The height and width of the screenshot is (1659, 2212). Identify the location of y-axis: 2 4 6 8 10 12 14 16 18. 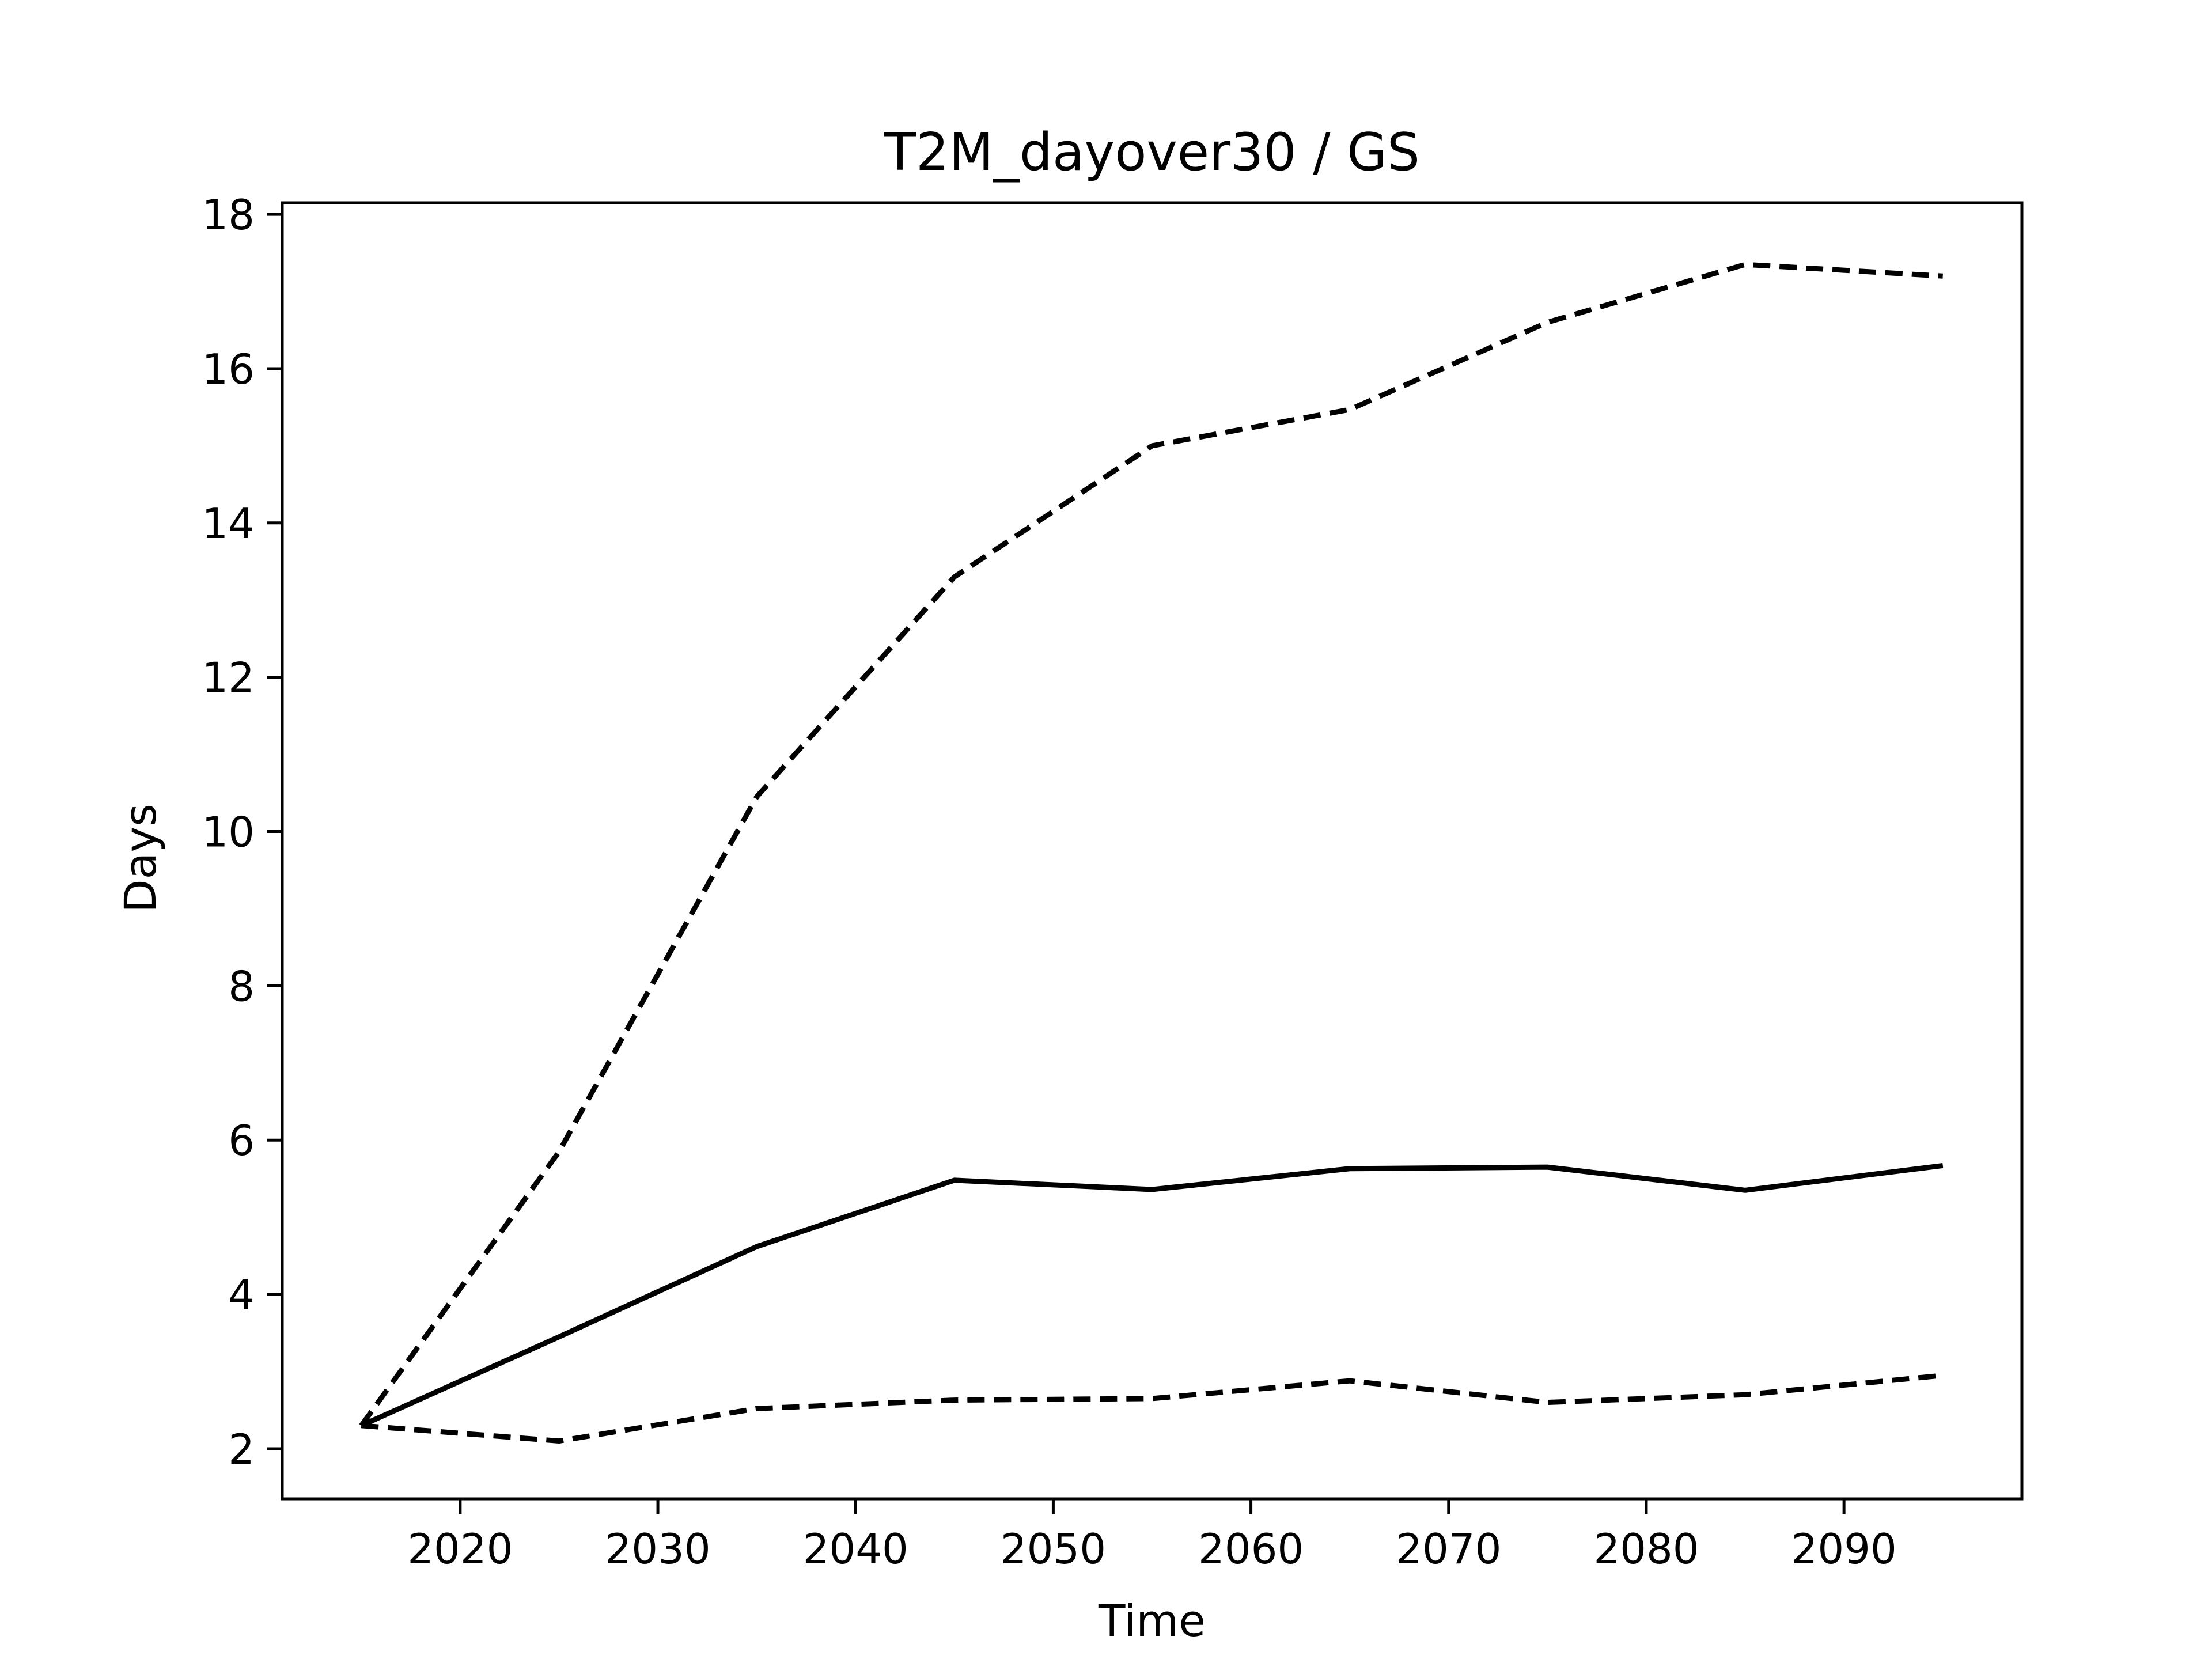
(242, 832).